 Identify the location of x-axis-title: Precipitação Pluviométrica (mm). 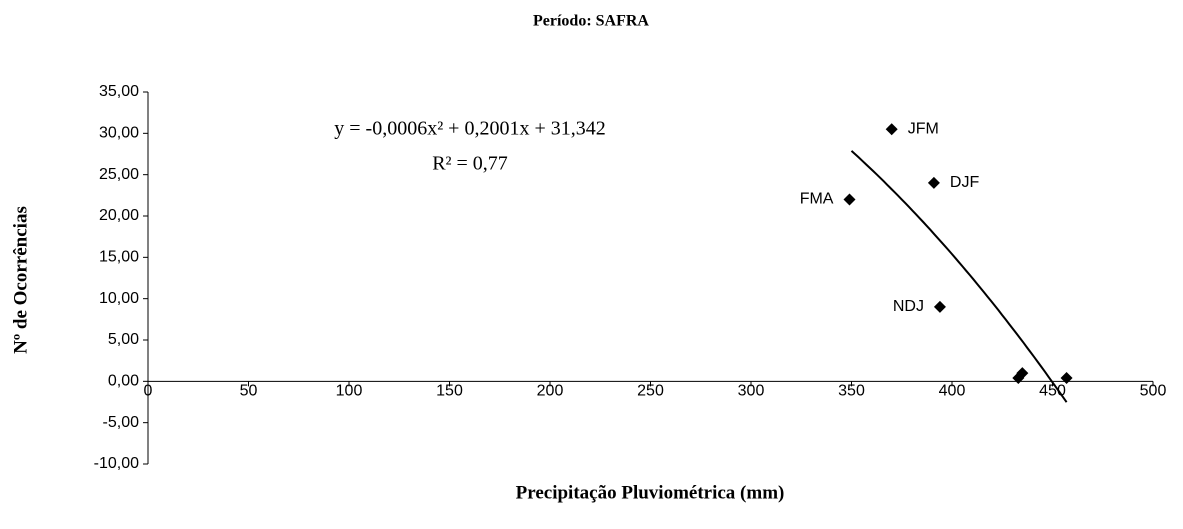
(650, 492).